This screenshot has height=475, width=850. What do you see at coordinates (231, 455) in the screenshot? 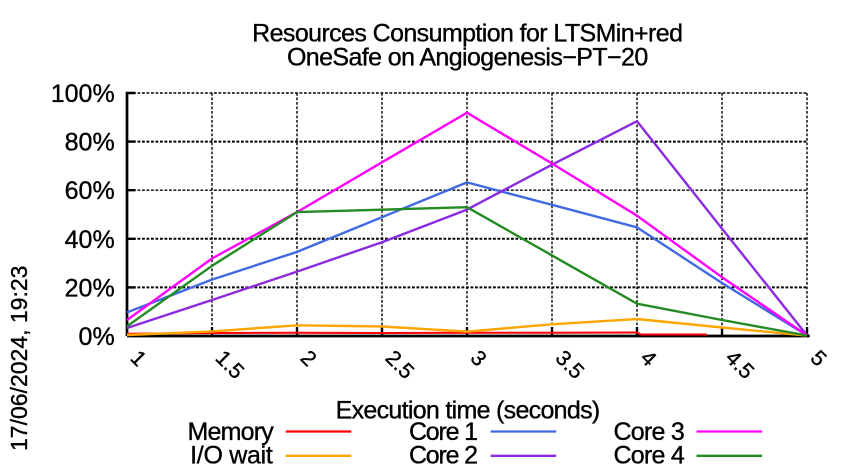
I see `svg-text: I/O wait` at bounding box center [231, 455].